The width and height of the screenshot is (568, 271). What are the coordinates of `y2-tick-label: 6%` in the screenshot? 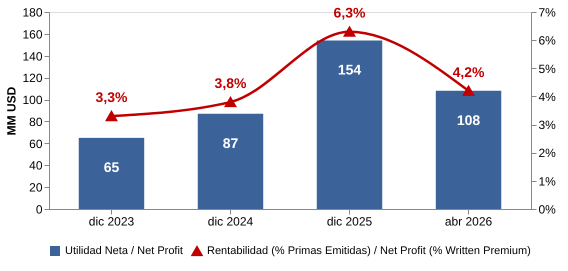 It's located at (547, 41).